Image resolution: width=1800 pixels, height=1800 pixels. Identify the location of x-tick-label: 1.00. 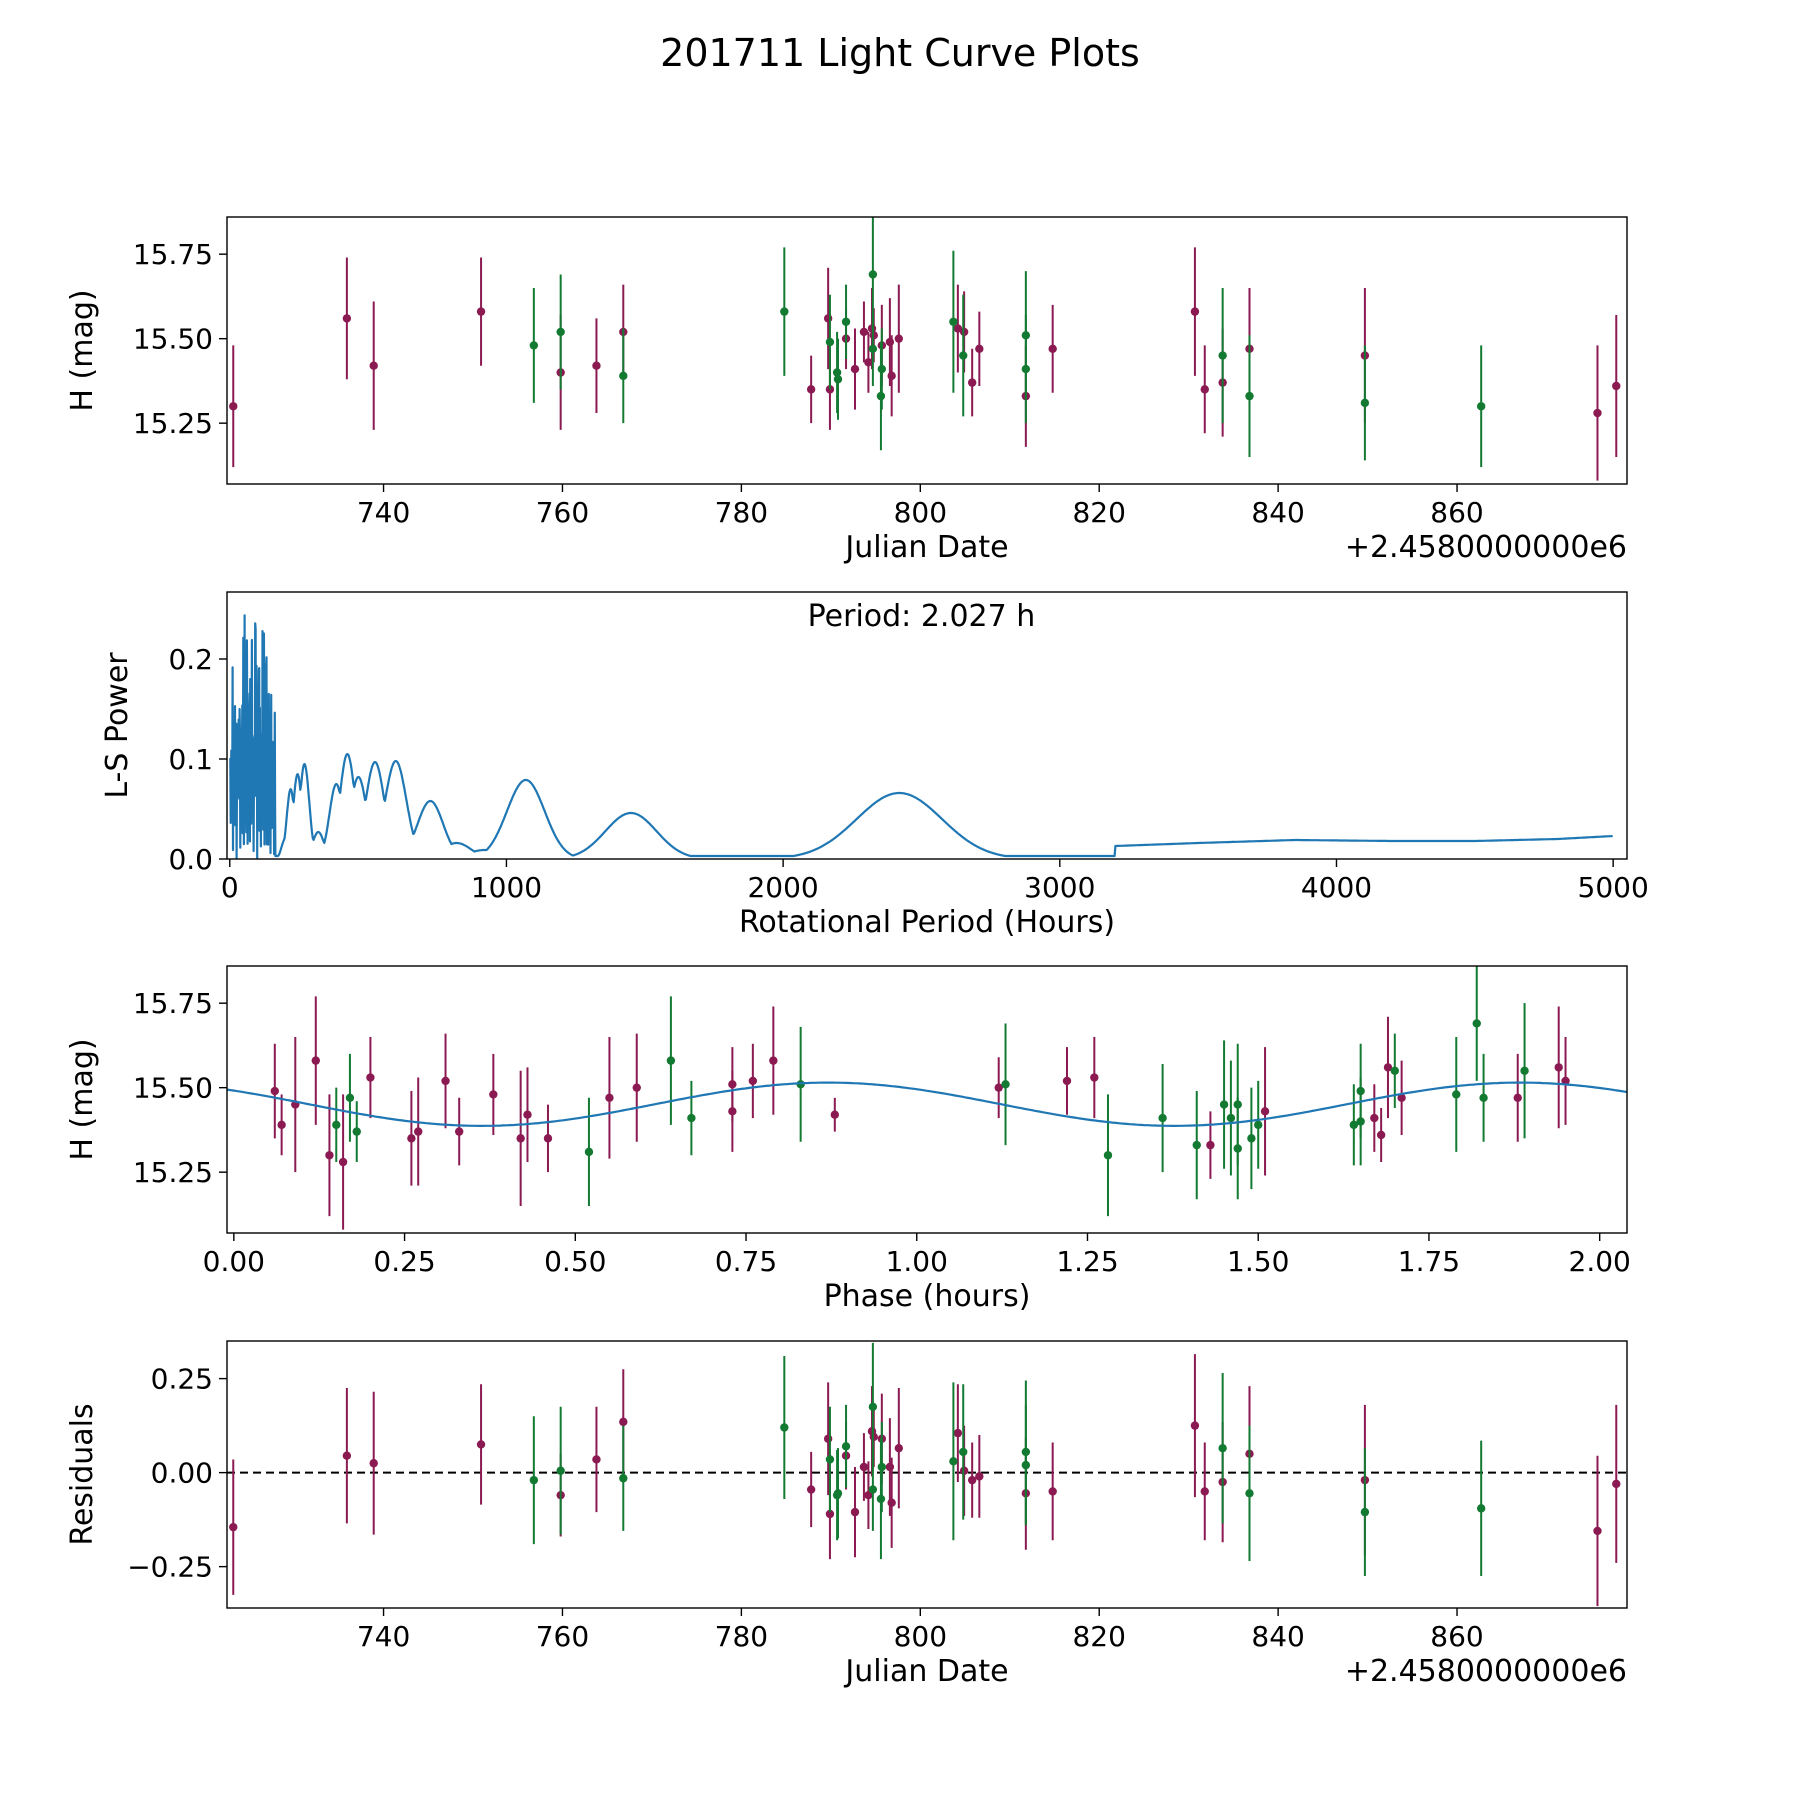
(917, 1261).